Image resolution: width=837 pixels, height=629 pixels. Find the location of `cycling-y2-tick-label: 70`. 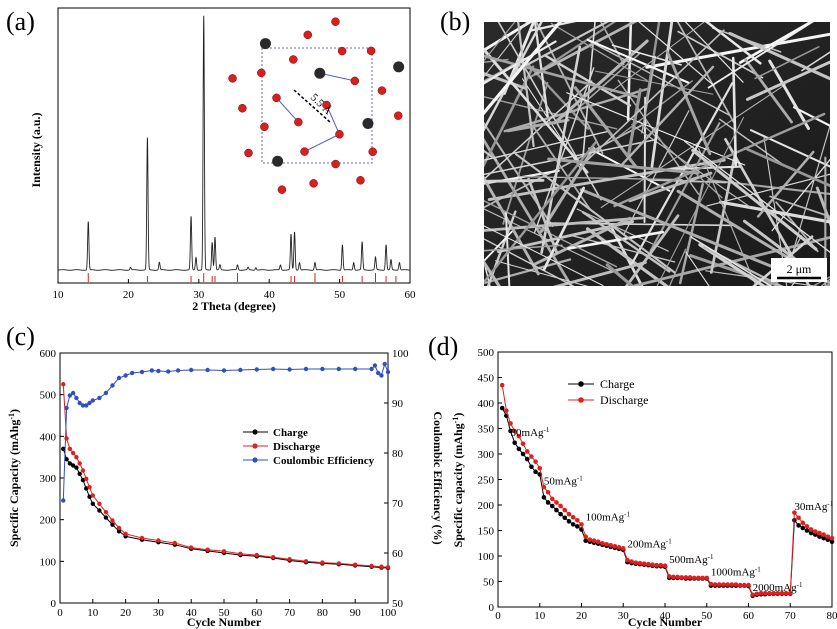

cycling-y2-tick-label: 70 is located at coordinates (398, 504).